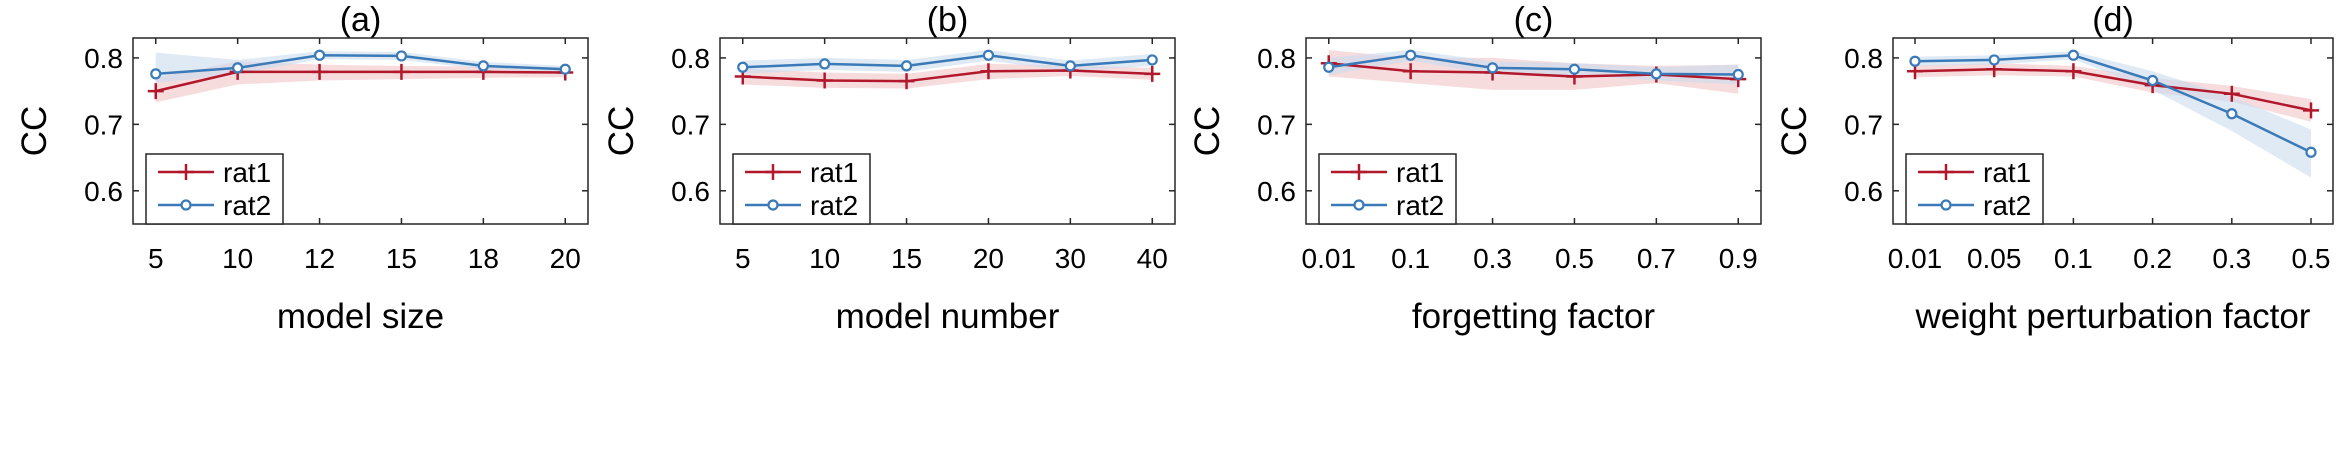 This screenshot has width=2348, height=456. Describe the element at coordinates (1070, 258) in the screenshot. I see `x-tick-label: 30` at that location.